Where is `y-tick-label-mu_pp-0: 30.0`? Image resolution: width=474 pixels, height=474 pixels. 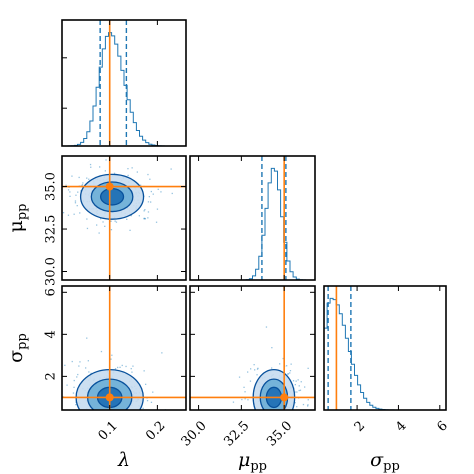
y-tick-label-mu_pp-0: 30.0 is located at coordinates (51, 271).